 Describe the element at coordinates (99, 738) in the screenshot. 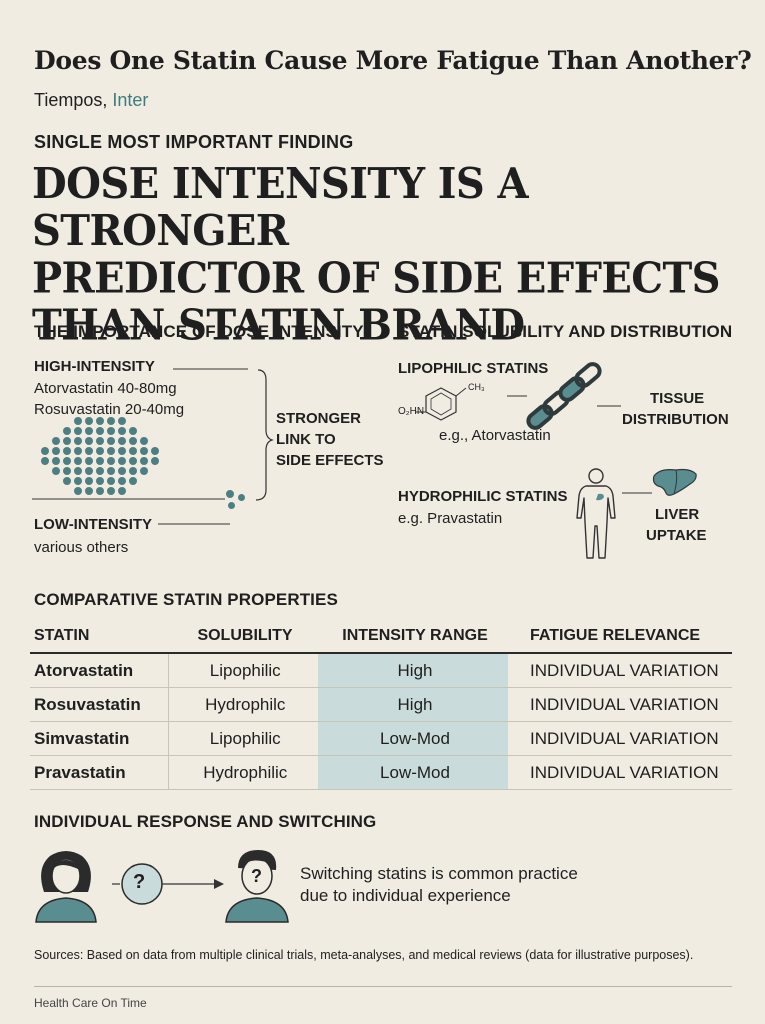

I see `cell-statin: Simvastatin` at that location.